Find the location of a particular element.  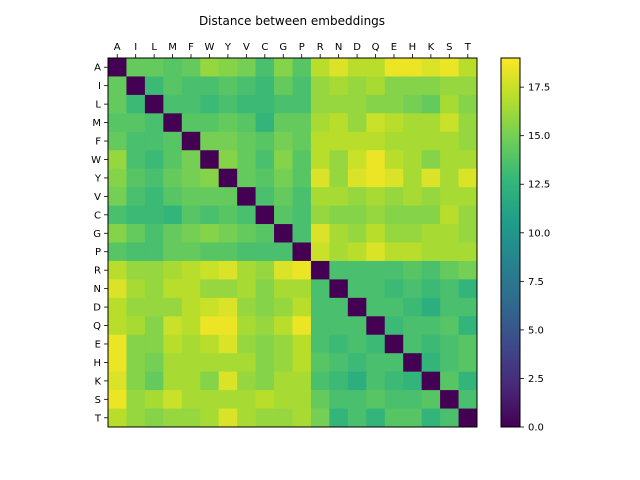

heatmap-cell-M-I is located at coordinates (136, 123).